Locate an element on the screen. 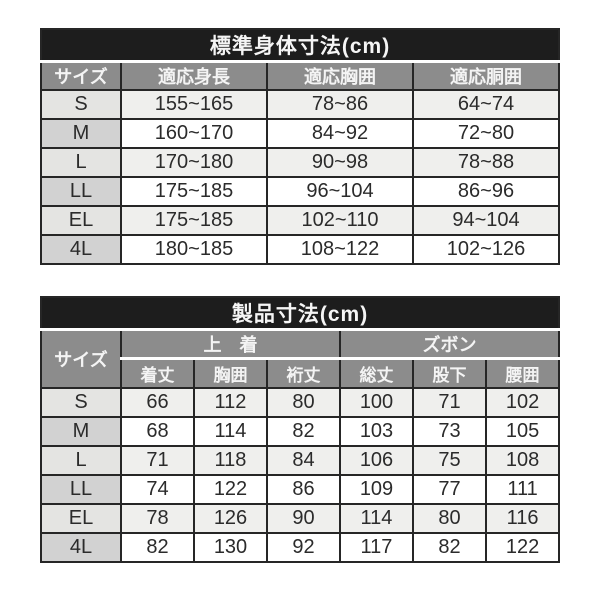 This screenshot has height=600, width=600. value-cell: 73 is located at coordinates (449, 431).